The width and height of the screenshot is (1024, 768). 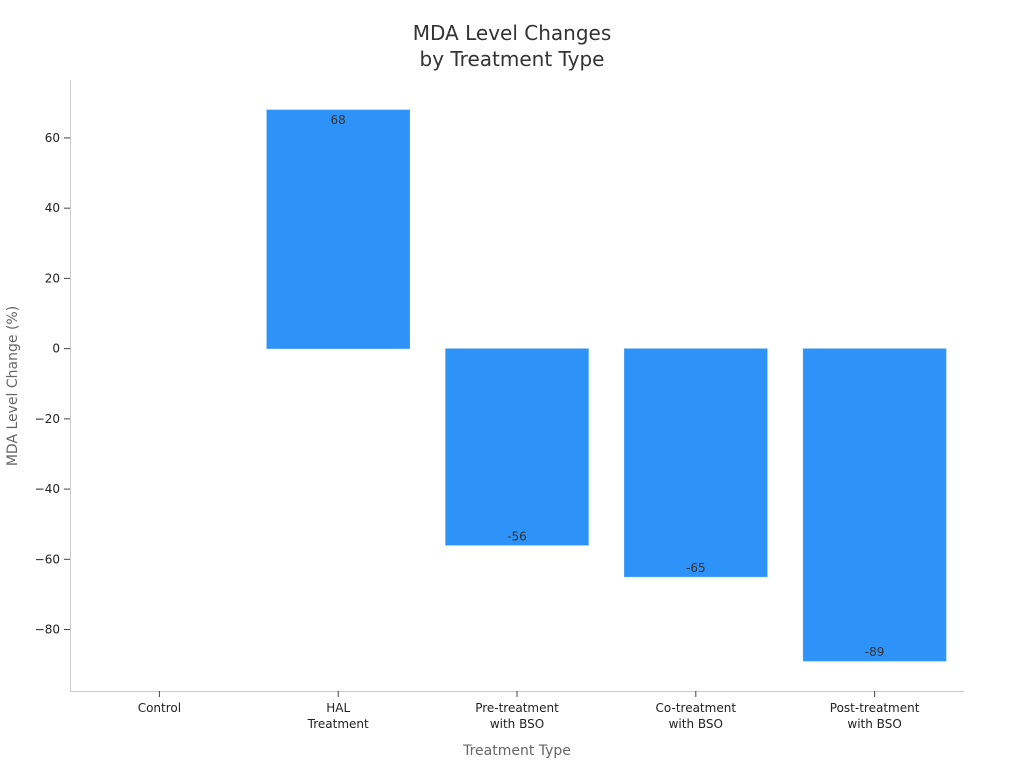 I want to click on x-tick-label: Post-treatment, so click(x=875, y=708).